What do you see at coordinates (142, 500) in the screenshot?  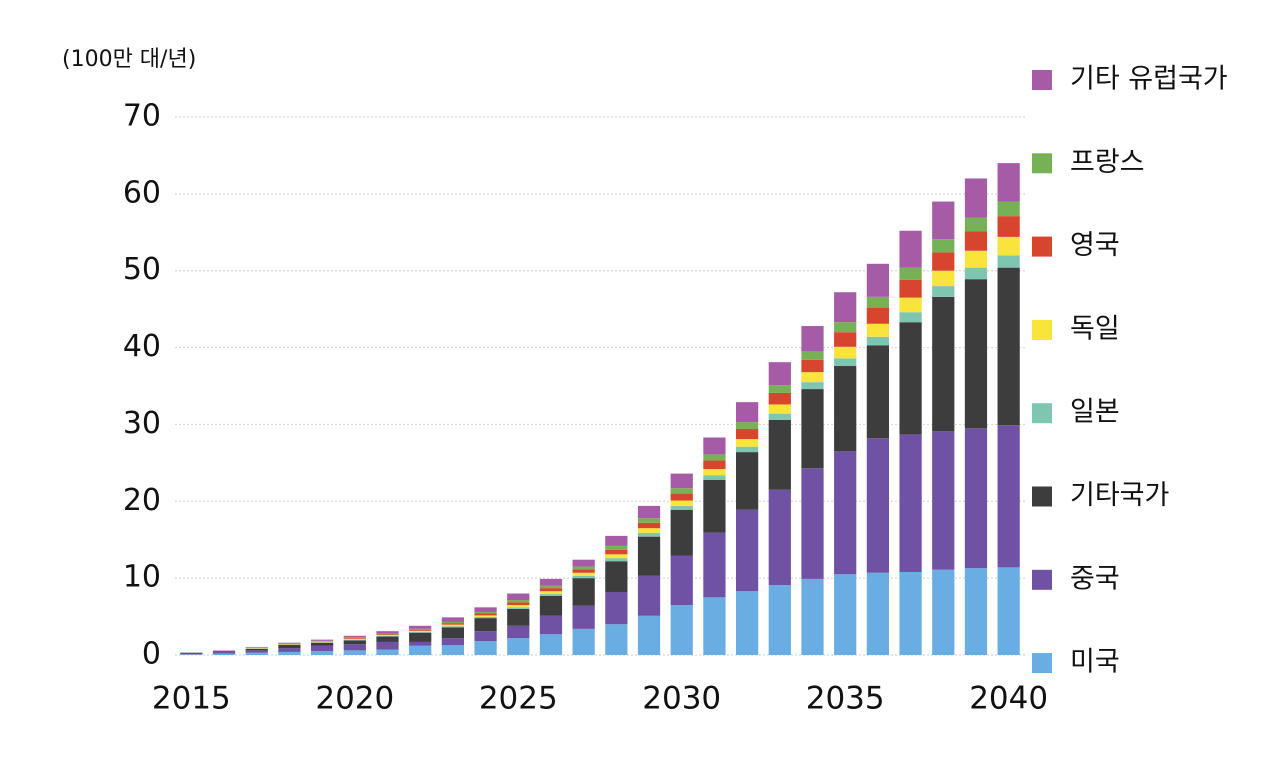 I see `y-tick-label: 20` at bounding box center [142, 500].